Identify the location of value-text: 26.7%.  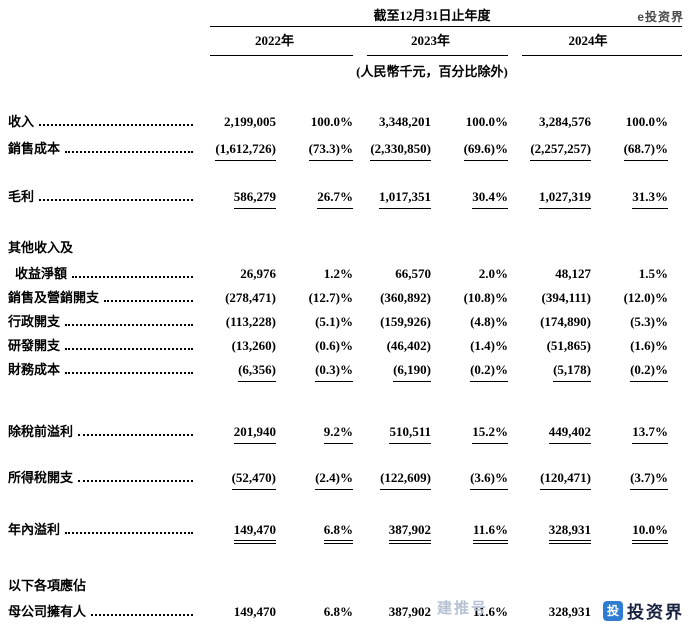
(335, 199).